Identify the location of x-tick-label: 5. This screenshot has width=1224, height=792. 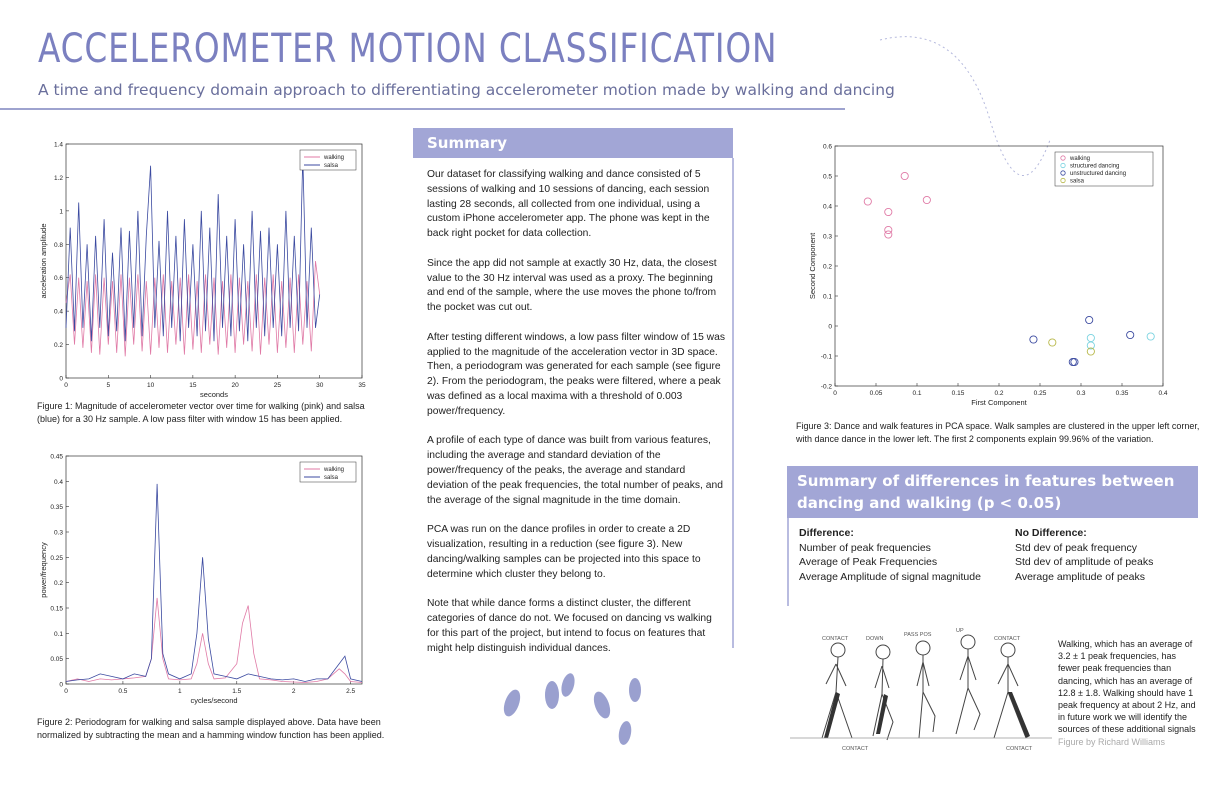
(108, 385).